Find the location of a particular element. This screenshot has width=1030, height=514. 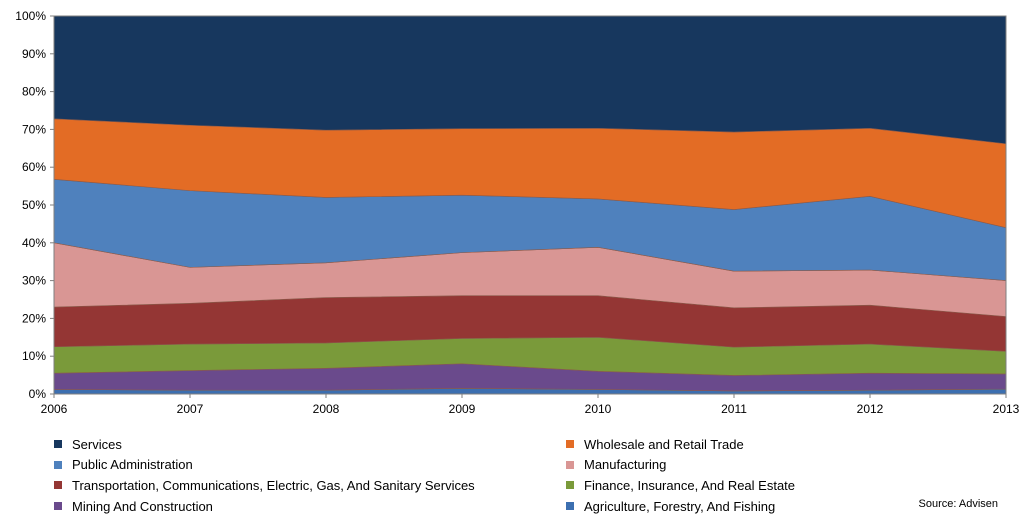

x-tick-label: 2010 is located at coordinates (598, 409).